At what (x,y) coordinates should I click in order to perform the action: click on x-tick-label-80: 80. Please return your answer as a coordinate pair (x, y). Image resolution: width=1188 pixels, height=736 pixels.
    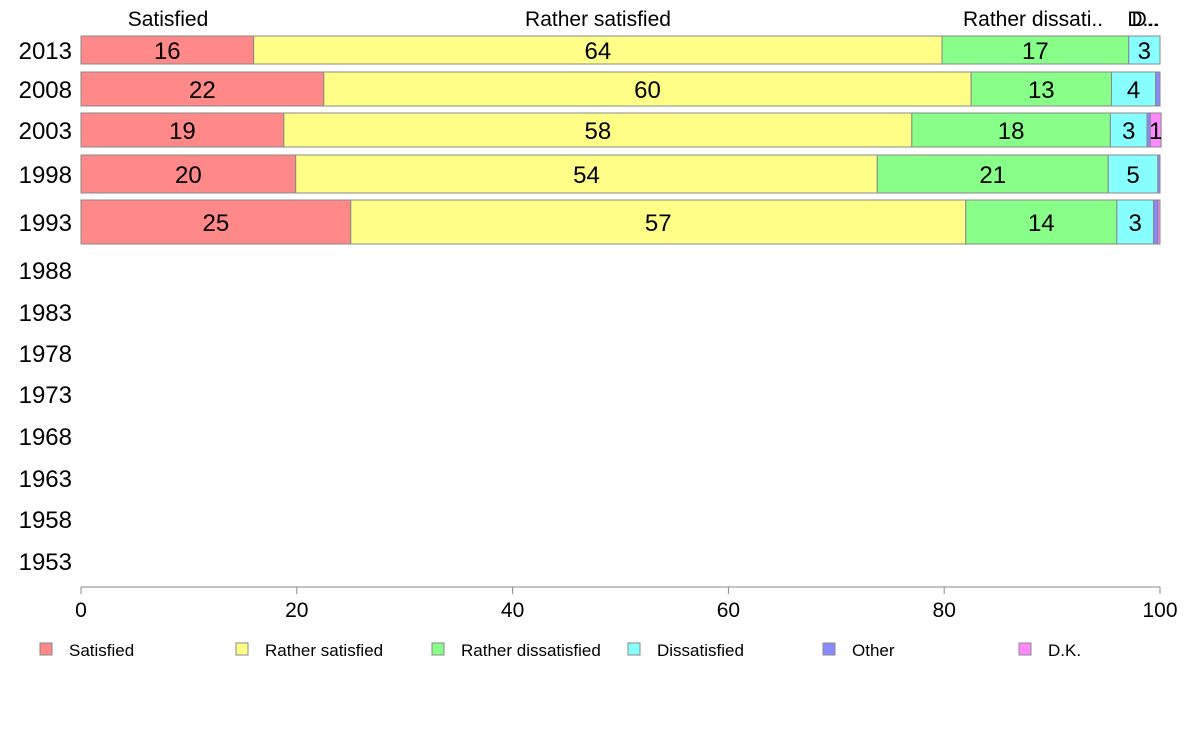
    Looking at the image, I should click on (944, 610).